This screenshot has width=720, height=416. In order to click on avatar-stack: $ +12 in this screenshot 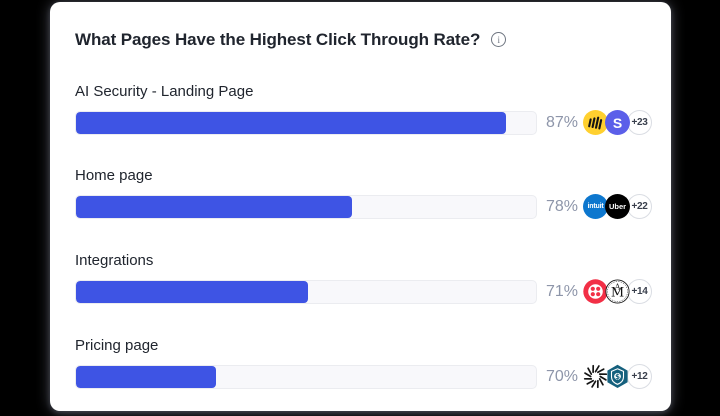, I will do `click(617, 376)`.